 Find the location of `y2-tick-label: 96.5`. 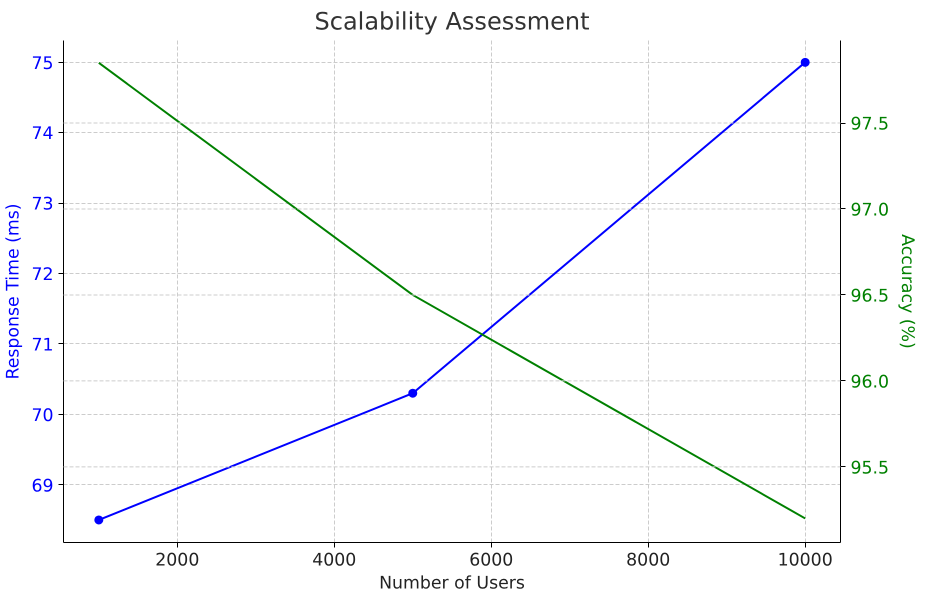

y2-tick-label: 96.5 is located at coordinates (870, 296).